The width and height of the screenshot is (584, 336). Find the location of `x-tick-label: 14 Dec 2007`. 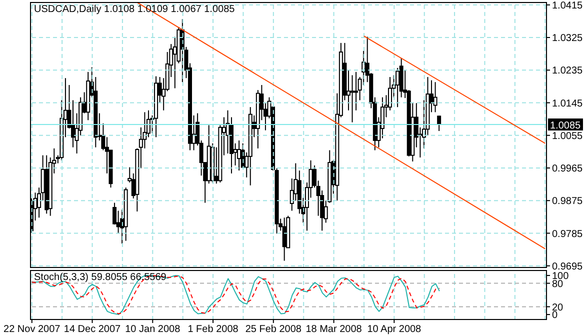

x-tick-label: 14 Dec 2007 is located at coordinates (93, 330).